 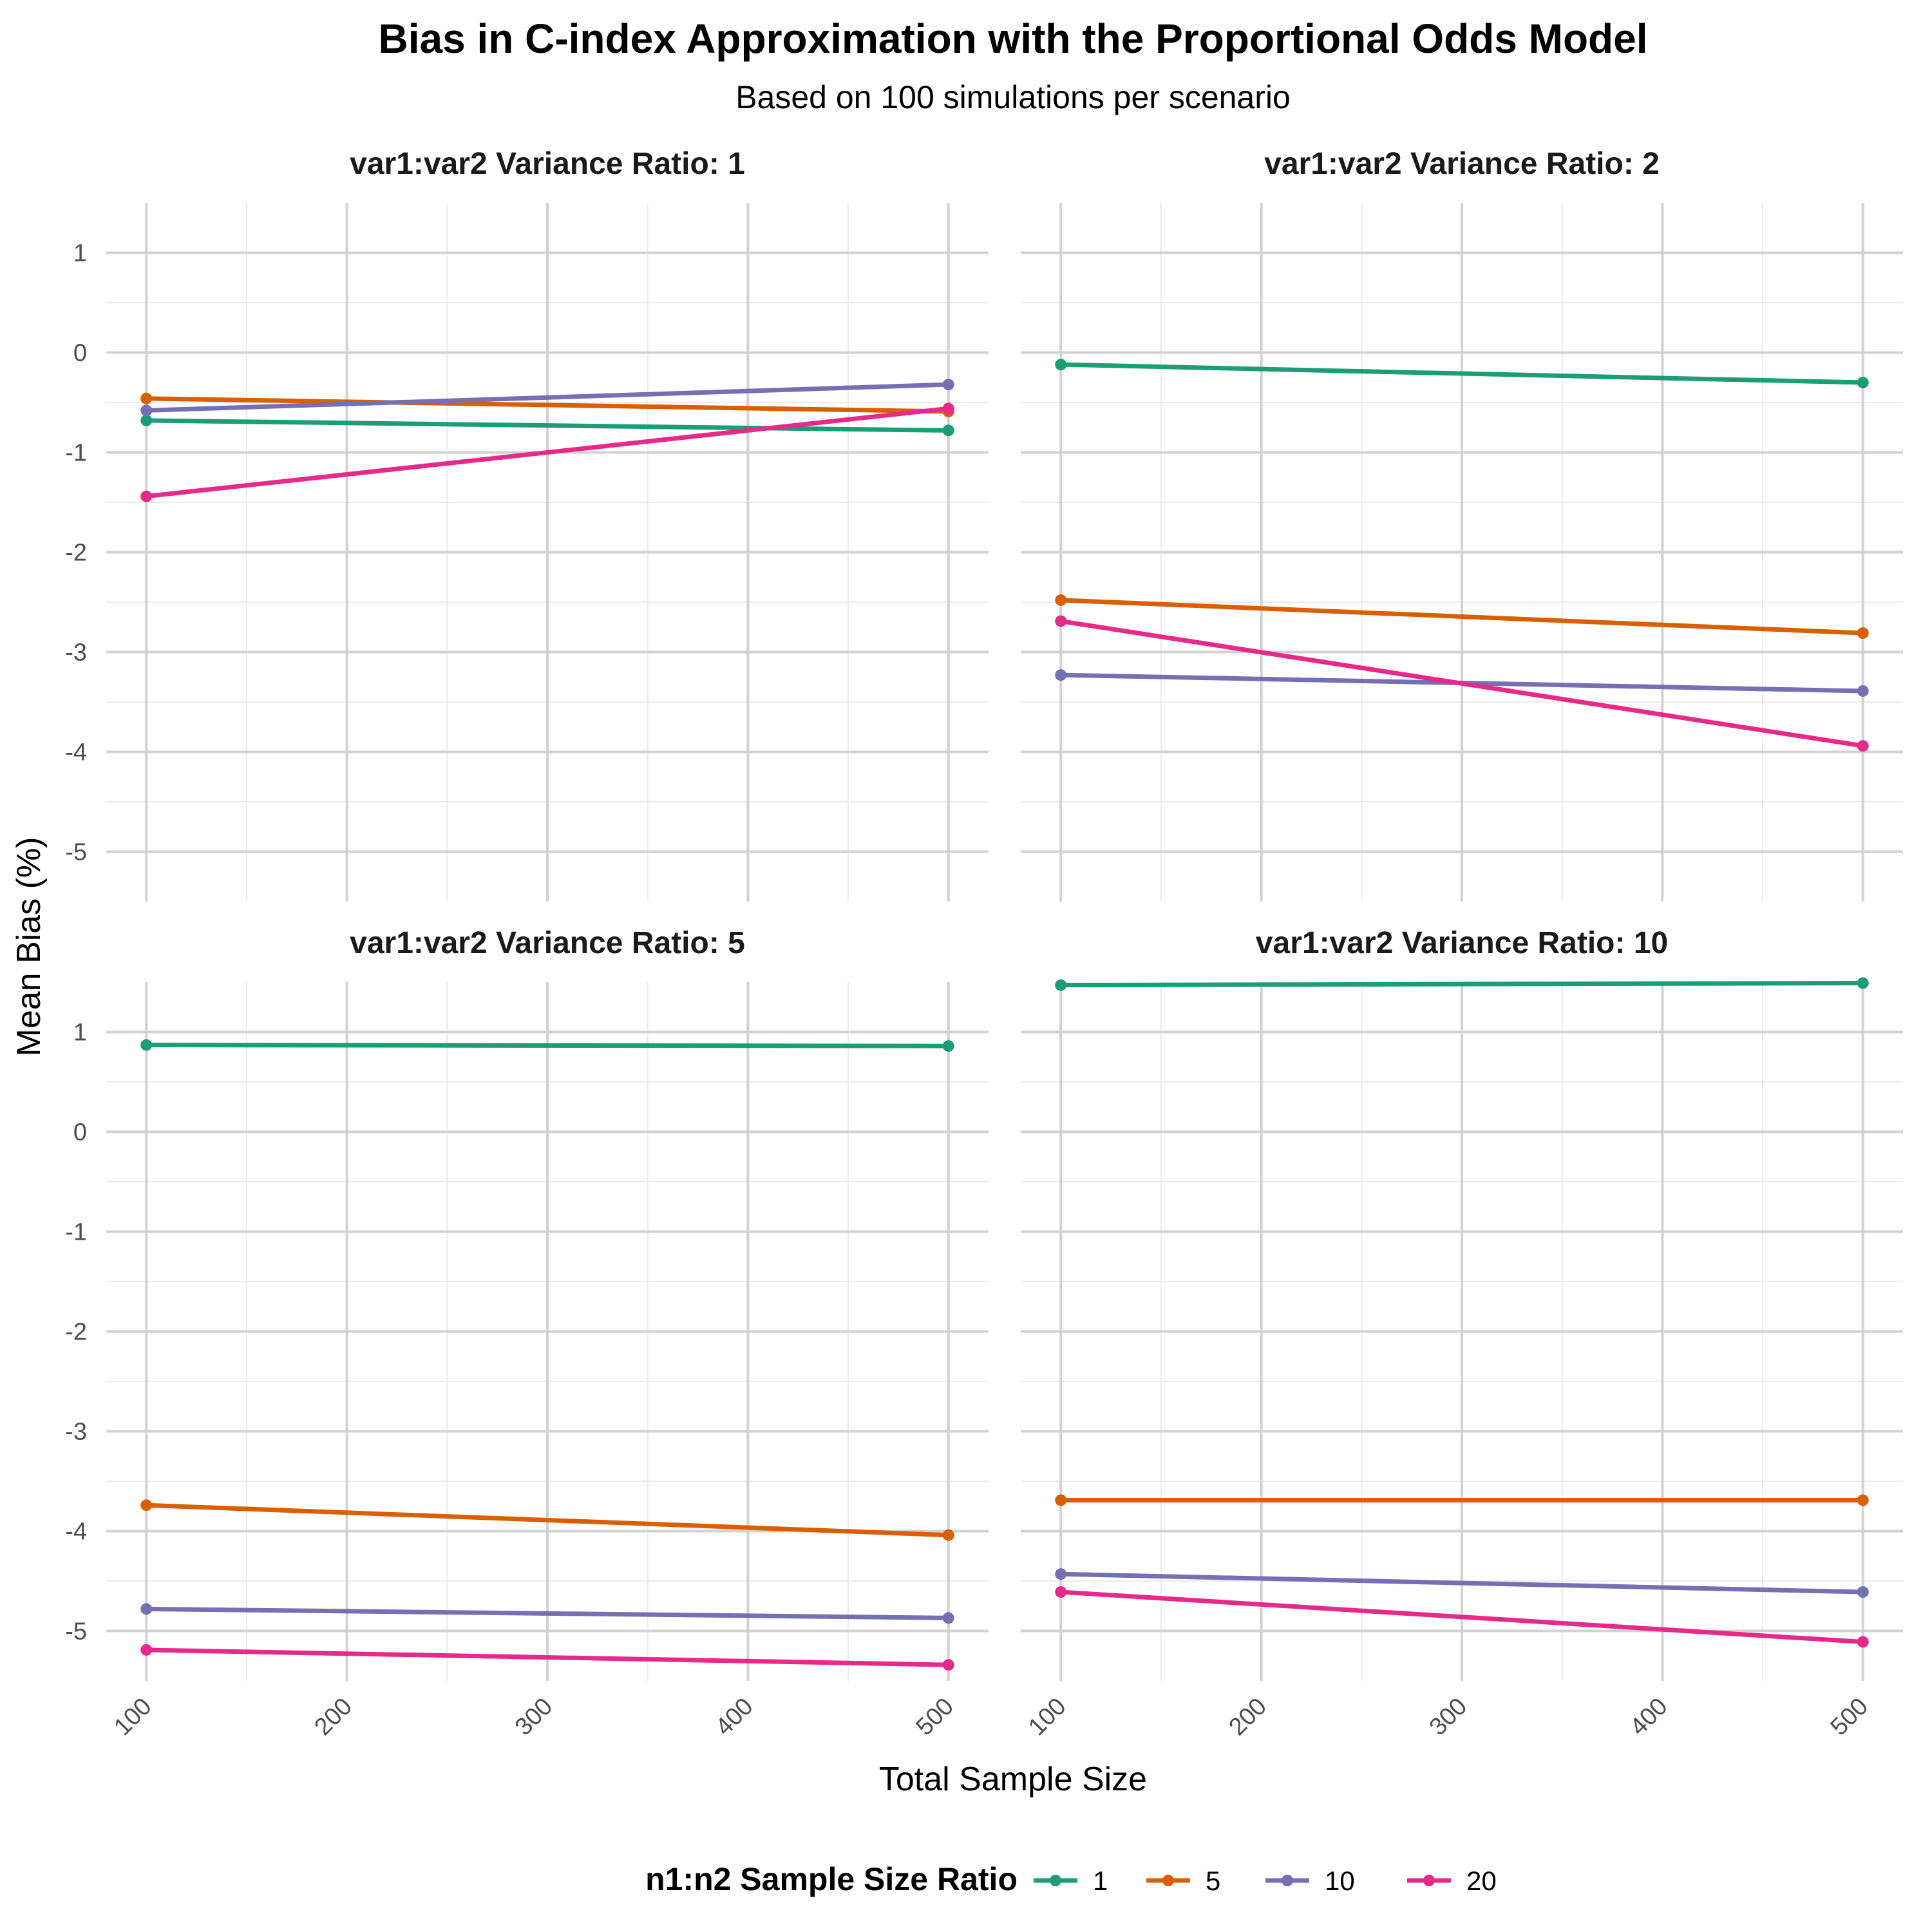 What do you see at coordinates (1071, 1879) in the screenshot?
I see `legend: n1:n2 Sample Size Ratio 1 5 10 20` at bounding box center [1071, 1879].